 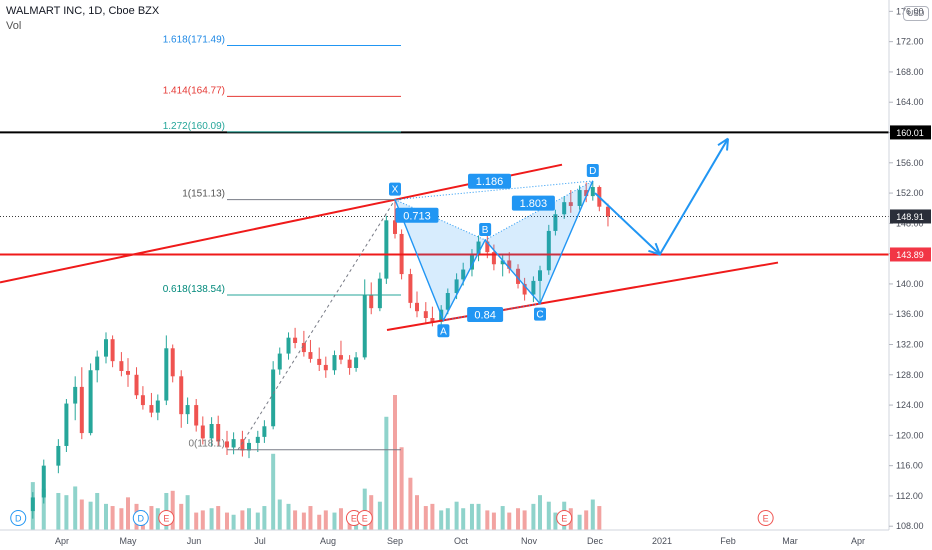 I want to click on price-tick-label: 176.00, so click(x=910, y=11).